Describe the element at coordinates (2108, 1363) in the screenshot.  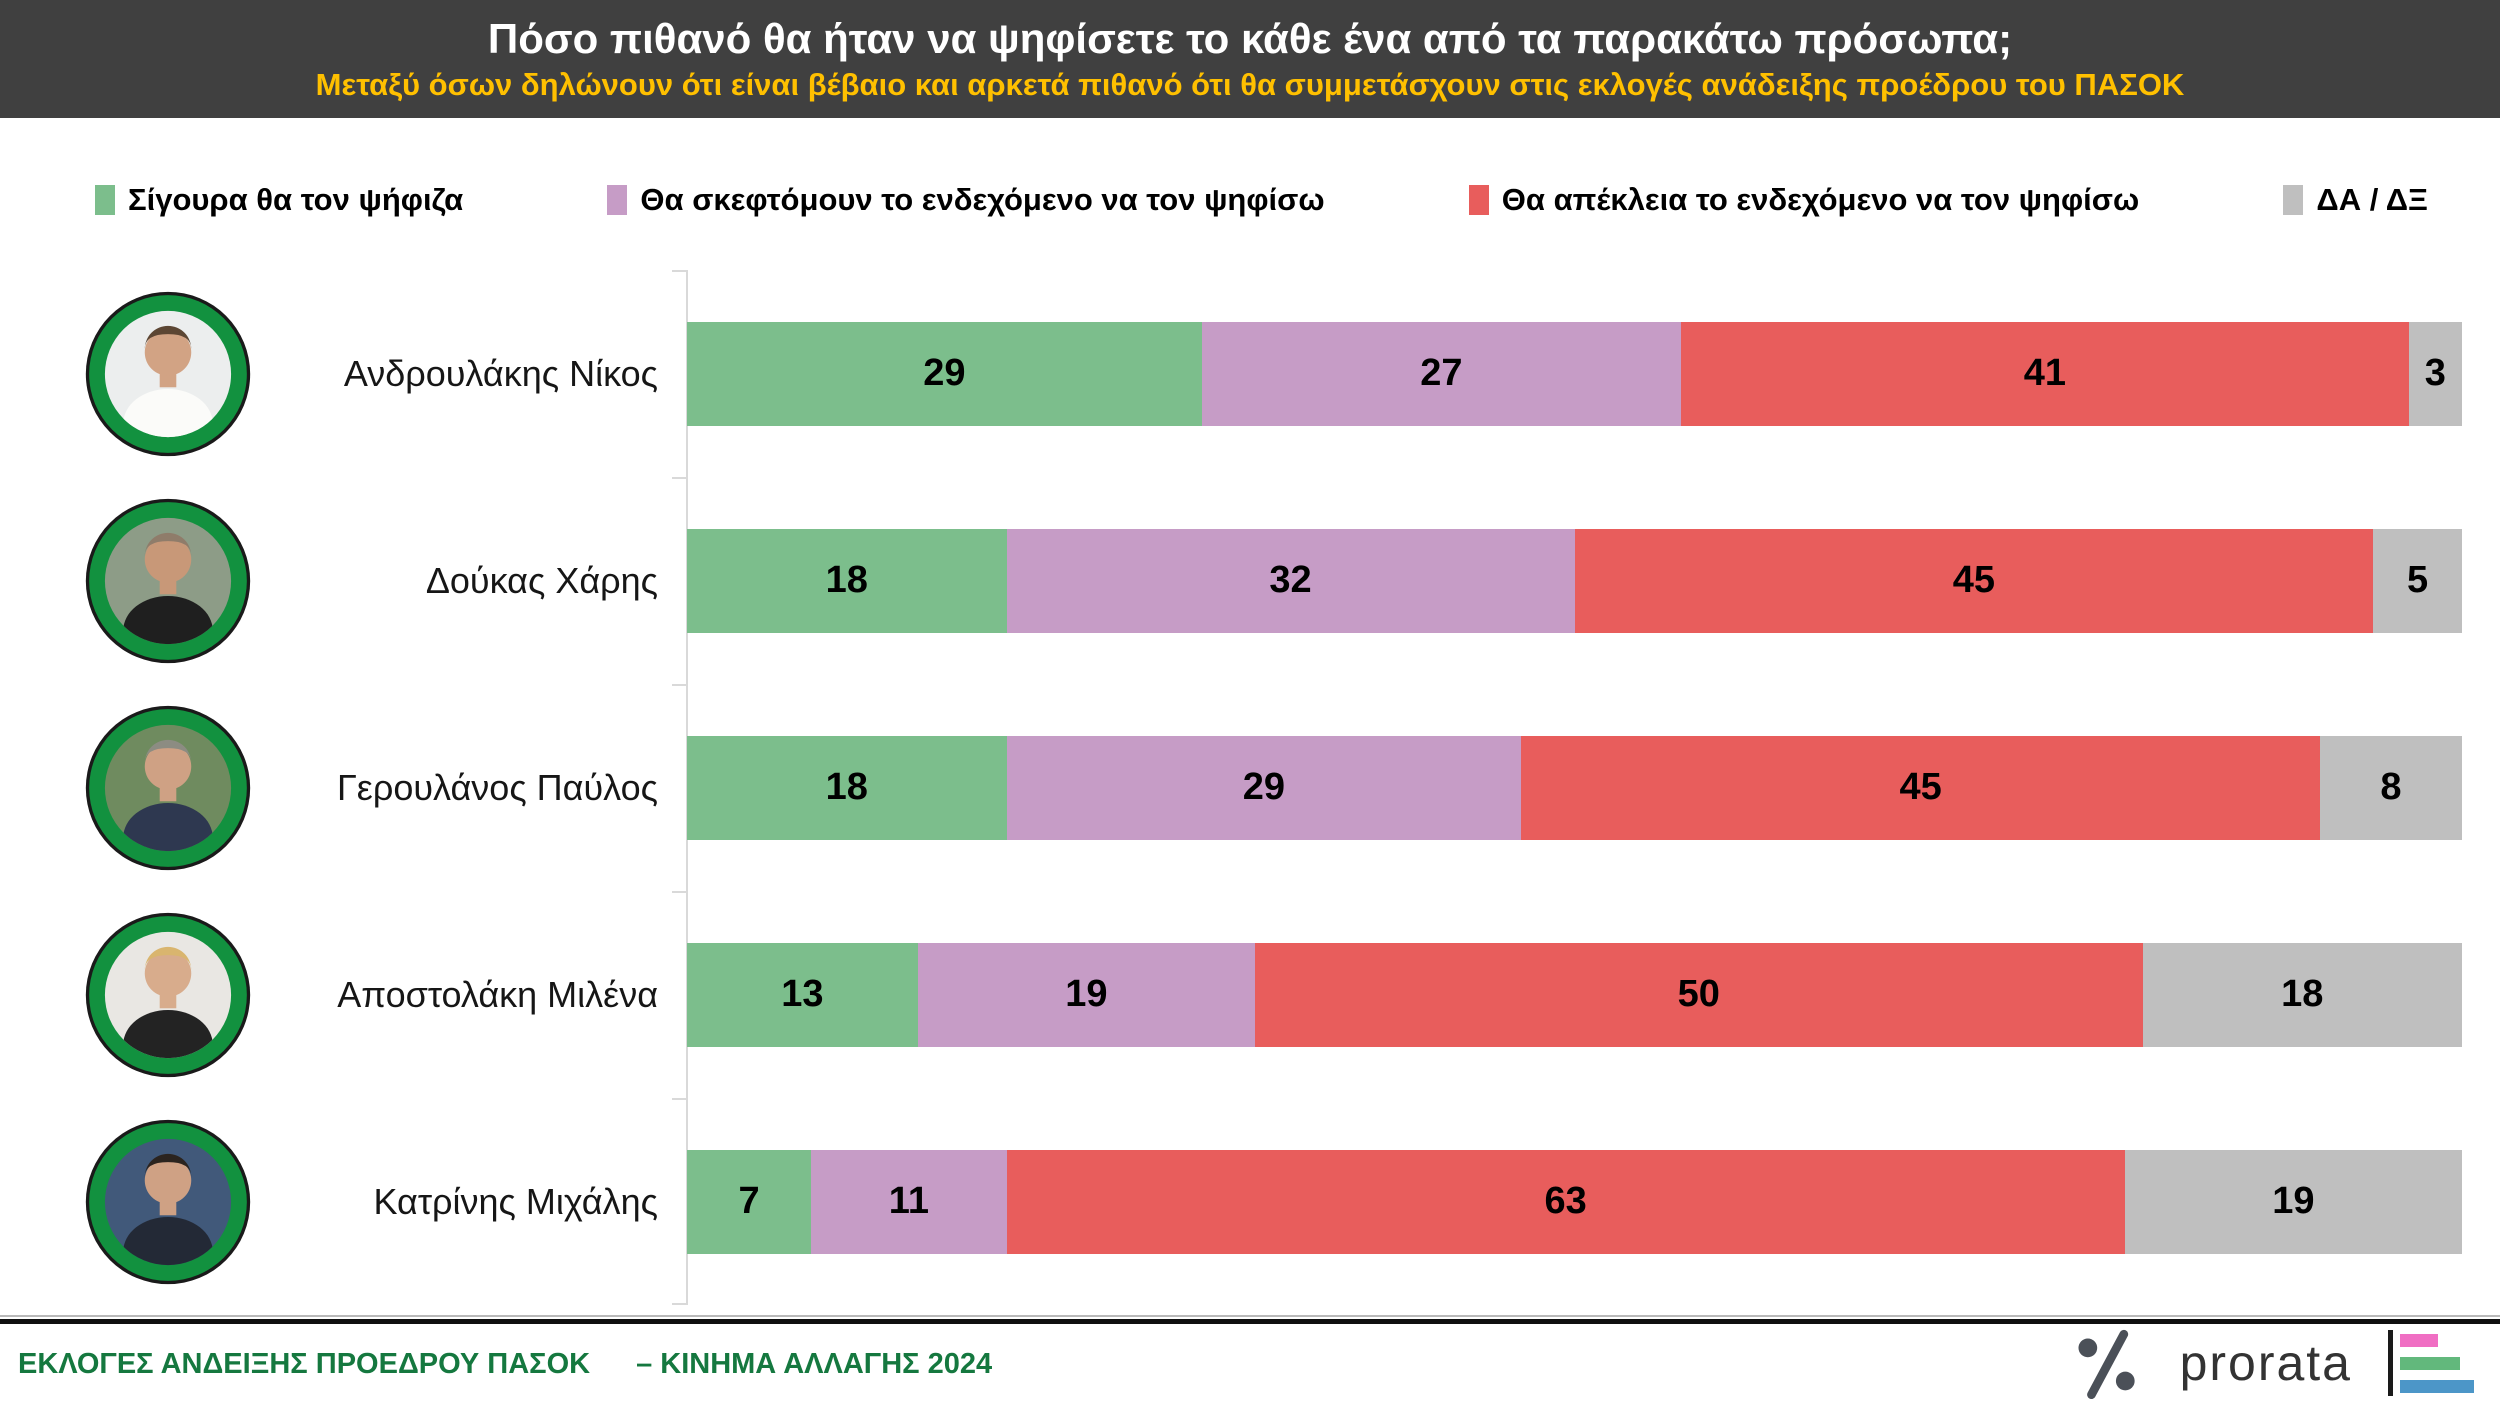
I see `percent-icon` at that location.